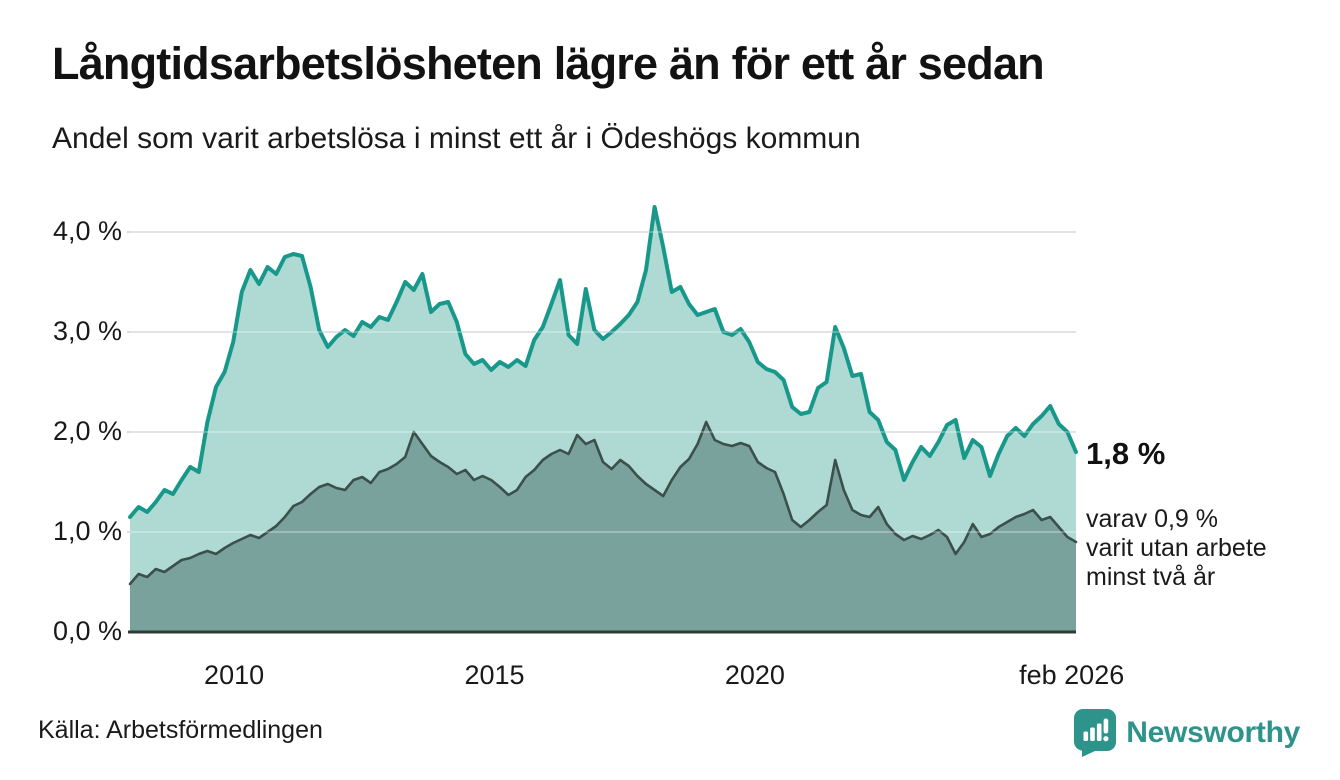 This screenshot has height=780, width=1340. I want to click on series1-end-value-label: 1,8 %, so click(1126, 453).